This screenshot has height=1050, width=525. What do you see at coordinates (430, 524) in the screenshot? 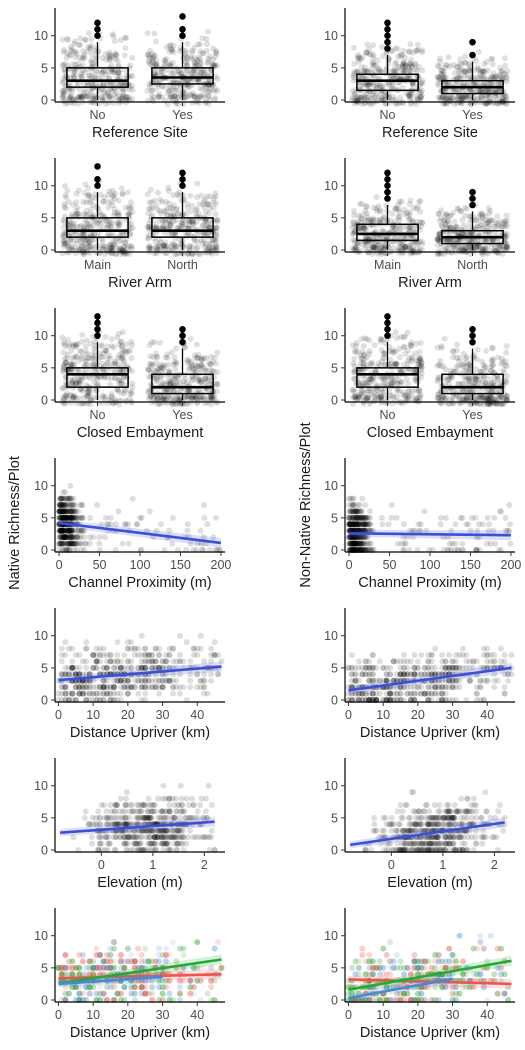
I see `scatter-points` at bounding box center [430, 524].